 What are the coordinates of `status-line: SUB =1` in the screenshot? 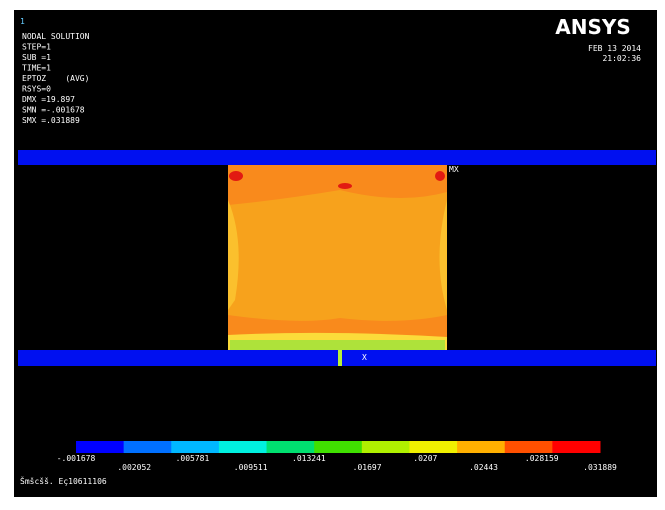 It's located at (36, 57).